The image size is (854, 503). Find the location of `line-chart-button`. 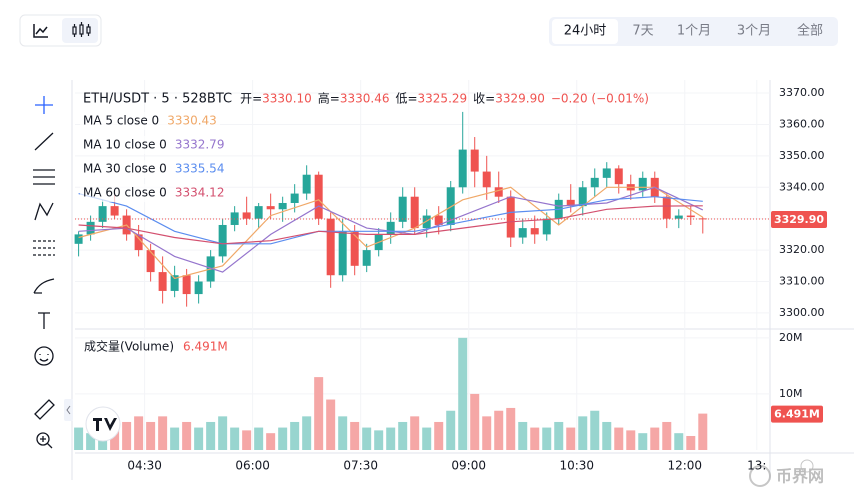

line-chart-button is located at coordinates (40, 31).